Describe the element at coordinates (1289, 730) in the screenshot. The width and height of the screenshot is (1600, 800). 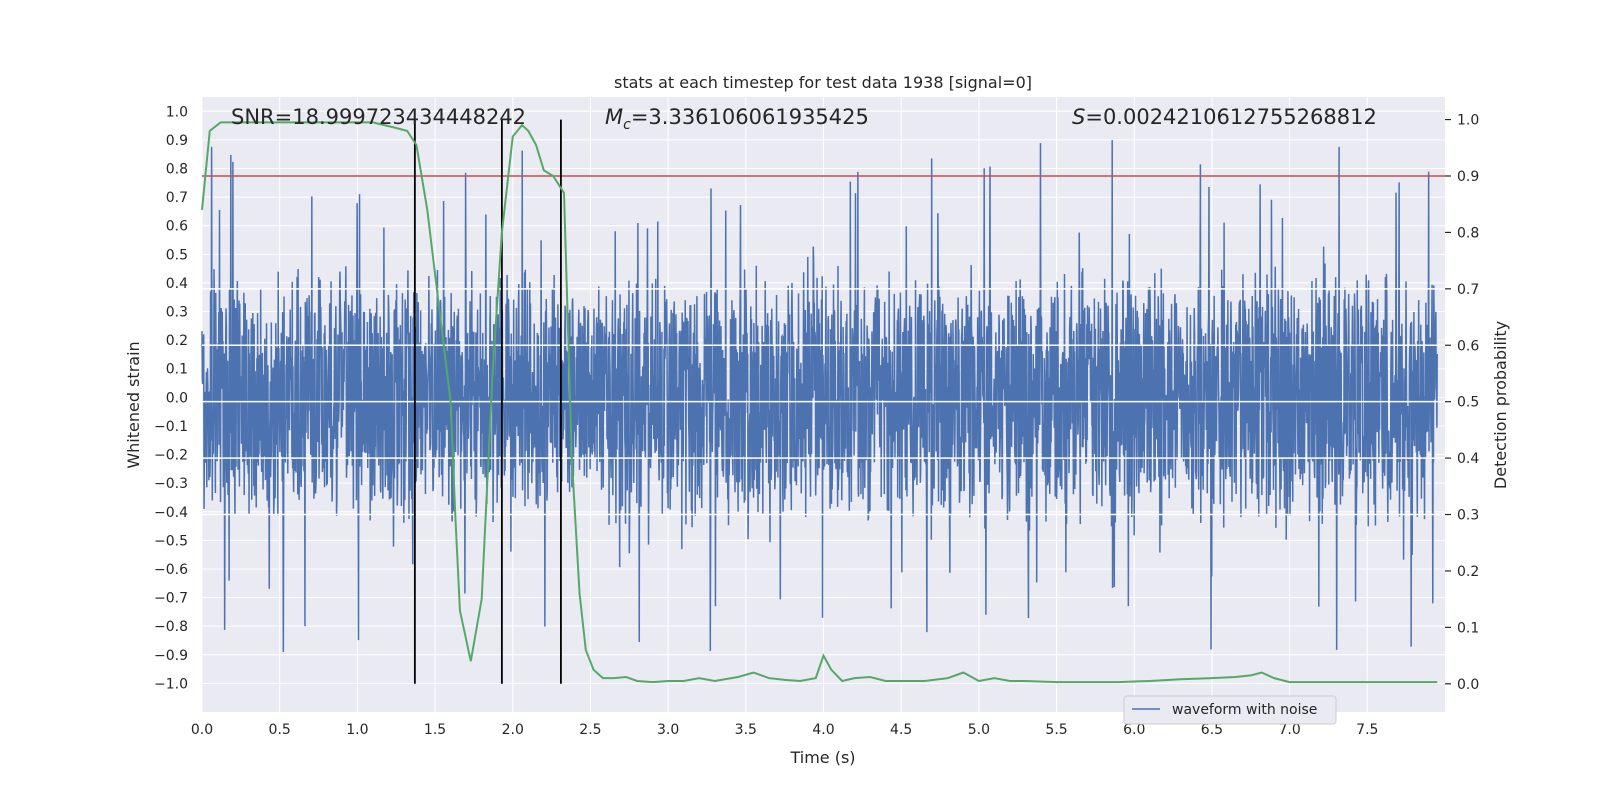
I see `x-tick-label: 7.0` at that location.